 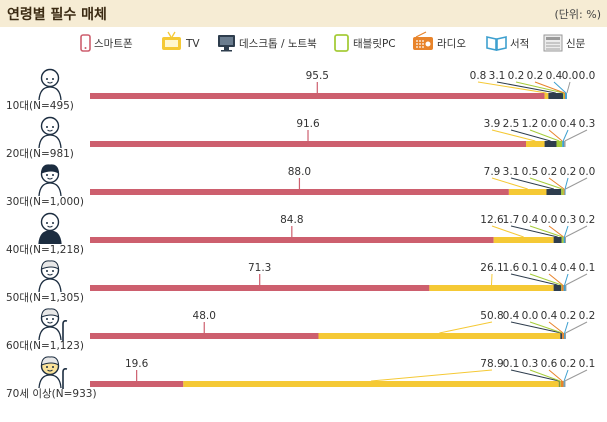 I want to click on row-3: 30대(N=1,000)88.0 7.9 3.1 0.5 0.2 0.2 0.0, so click(x=301, y=186).